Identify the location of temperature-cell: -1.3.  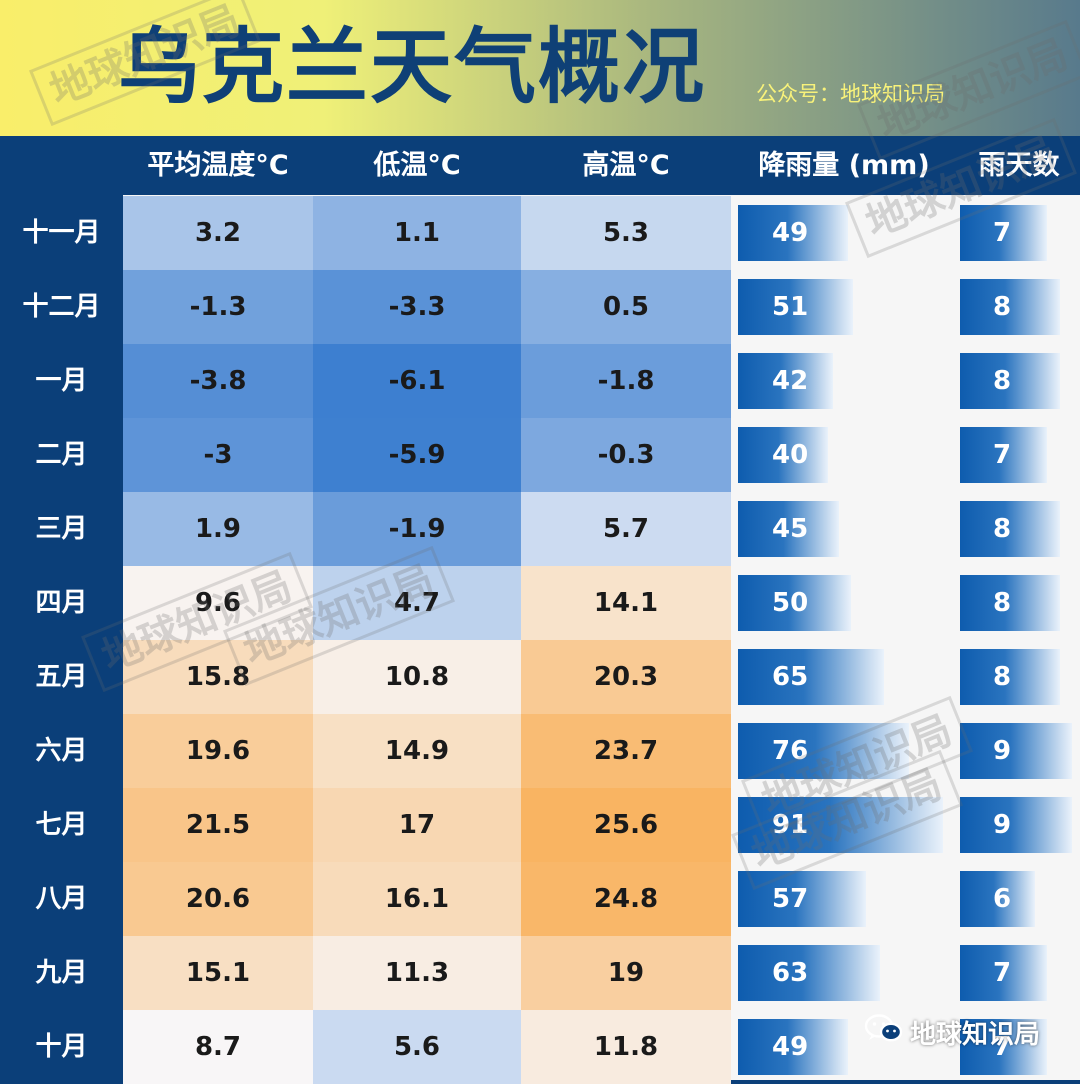
(218, 307).